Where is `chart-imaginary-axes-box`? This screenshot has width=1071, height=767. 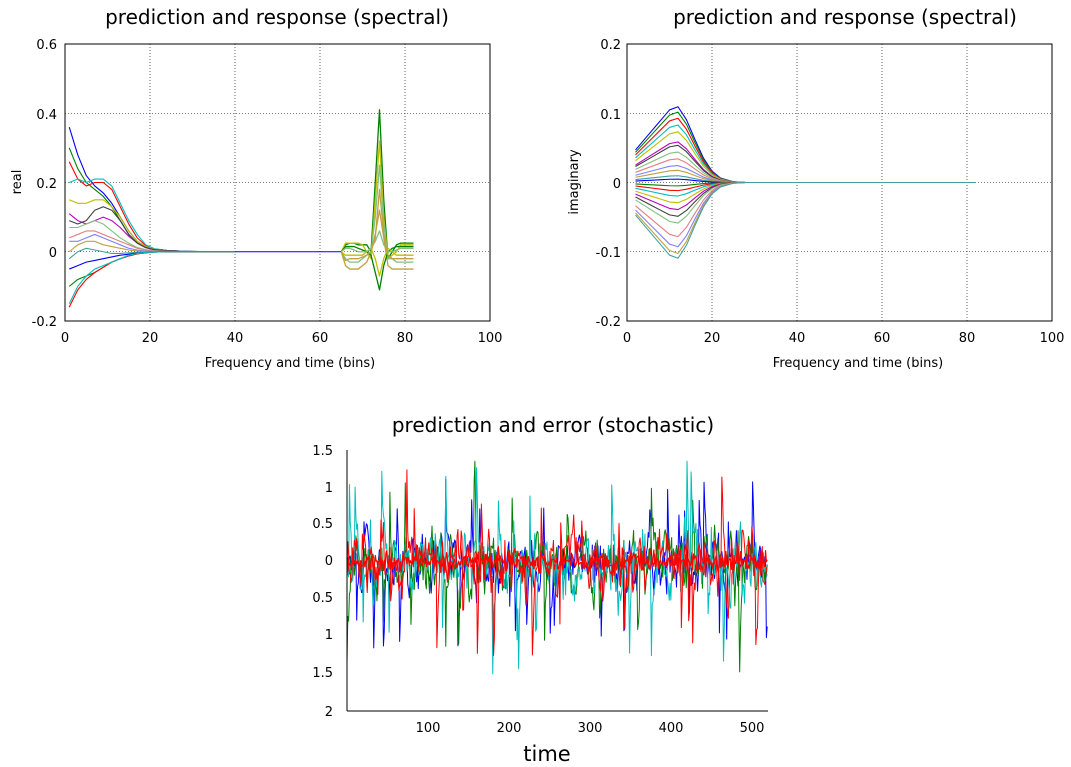 chart-imaginary-axes-box is located at coordinates (839, 182).